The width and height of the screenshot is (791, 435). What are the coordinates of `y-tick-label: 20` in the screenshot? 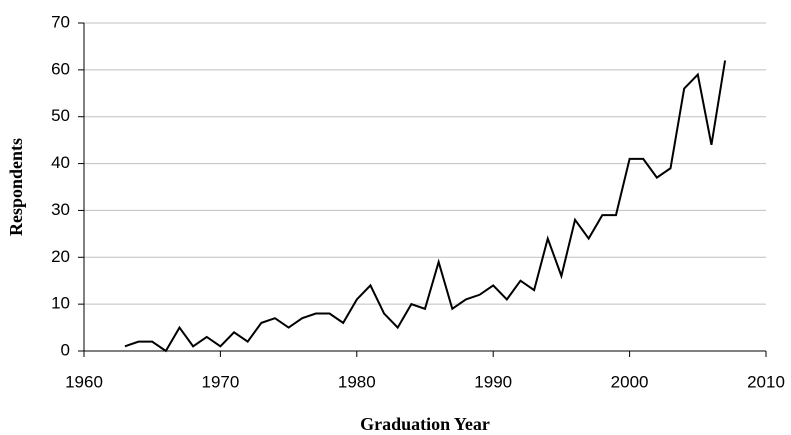 It's located at (60, 256).